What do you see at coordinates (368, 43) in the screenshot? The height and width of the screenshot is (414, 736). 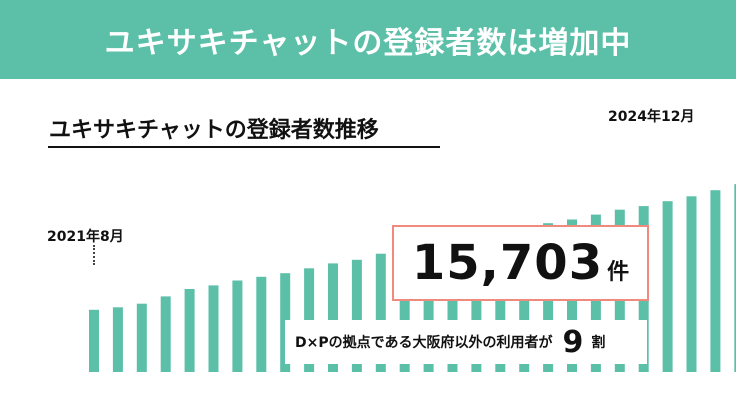 I see `page-title: ユキサキチャットの登録者数は増加中` at bounding box center [368, 43].